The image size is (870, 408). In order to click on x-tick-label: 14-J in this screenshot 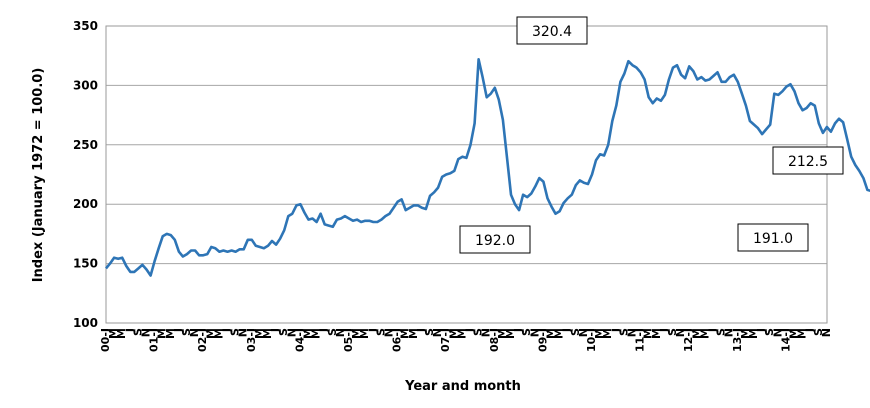, I will do `click(785, 340)`.